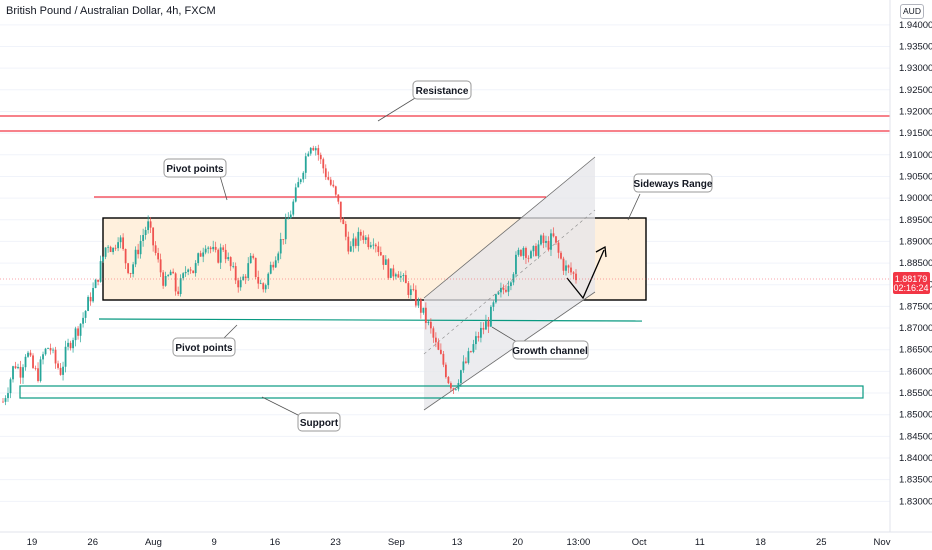 This screenshot has width=932, height=550. I want to click on callout-support: Support, so click(301, 414).